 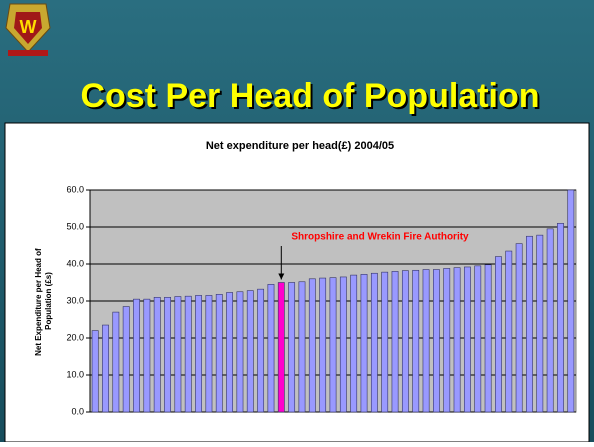 What do you see at coordinates (28, 27) in the screenshot?
I see `svg-text: W` at bounding box center [28, 27].